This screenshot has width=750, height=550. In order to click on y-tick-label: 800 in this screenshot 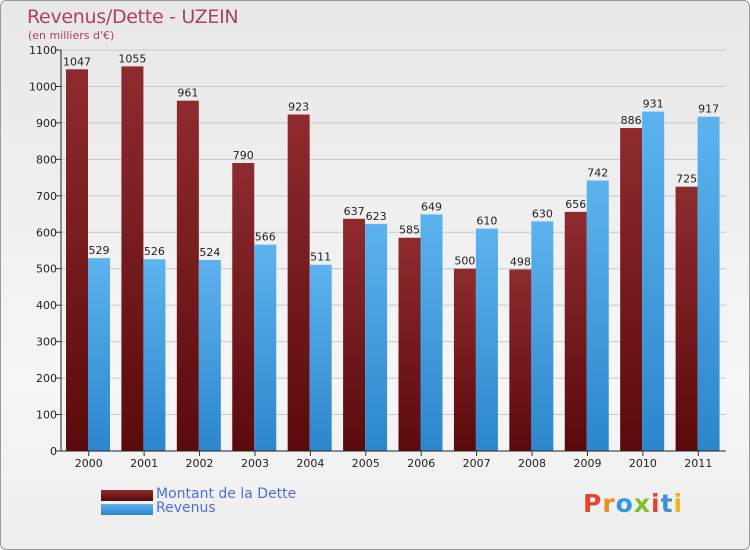, I will do `click(46, 159)`.